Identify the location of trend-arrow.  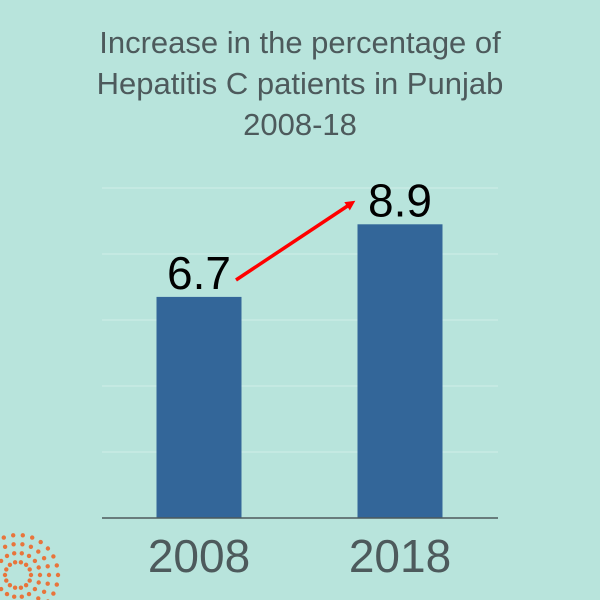
(295, 241).